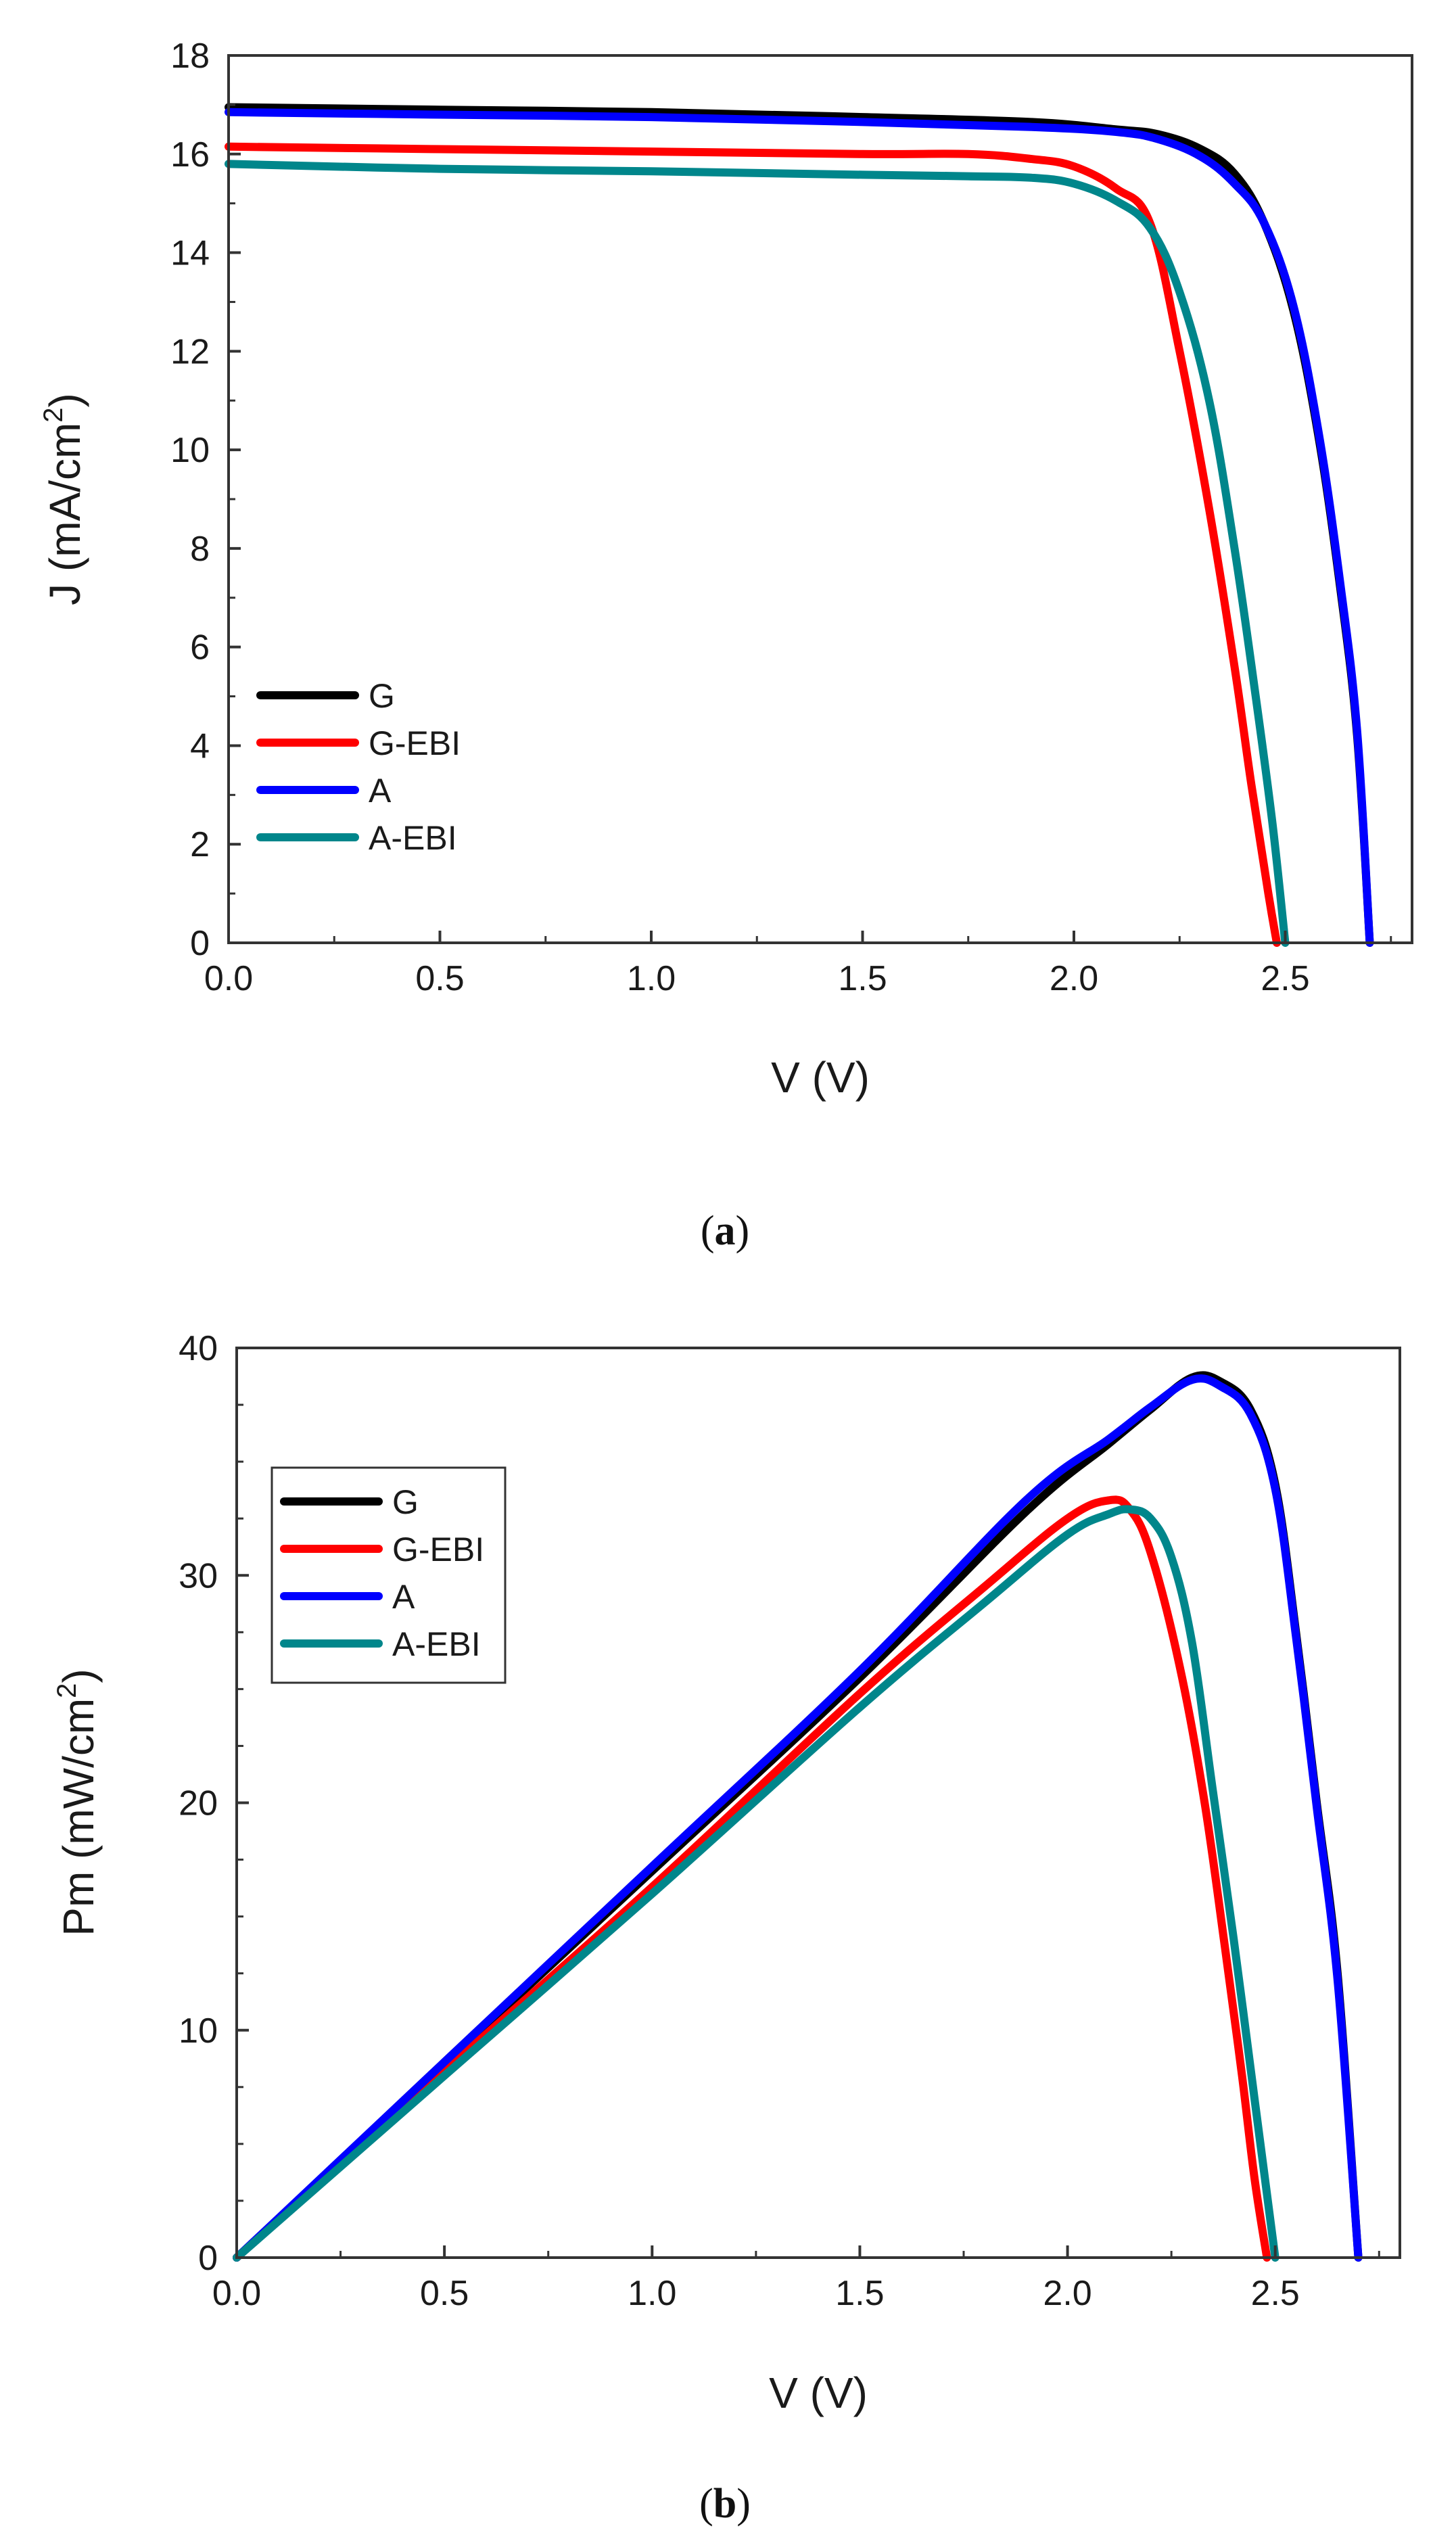 Image resolution: width=1456 pixels, height=2541 pixels. I want to click on y-axis-title-b-main: Pm (mW/cm, so click(79, 1817).